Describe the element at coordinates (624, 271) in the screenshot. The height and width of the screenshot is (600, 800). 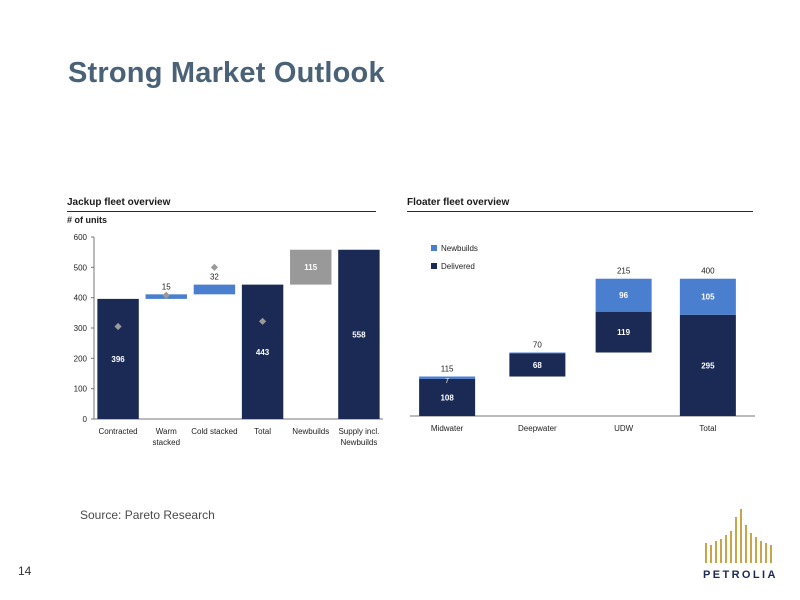
I see `floater-total-label: 215` at that location.